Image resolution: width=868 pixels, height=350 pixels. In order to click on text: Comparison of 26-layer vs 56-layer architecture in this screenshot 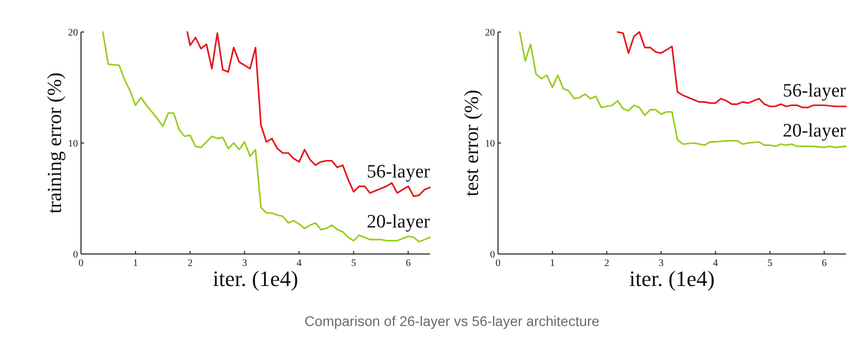, I will do `click(452, 321)`.